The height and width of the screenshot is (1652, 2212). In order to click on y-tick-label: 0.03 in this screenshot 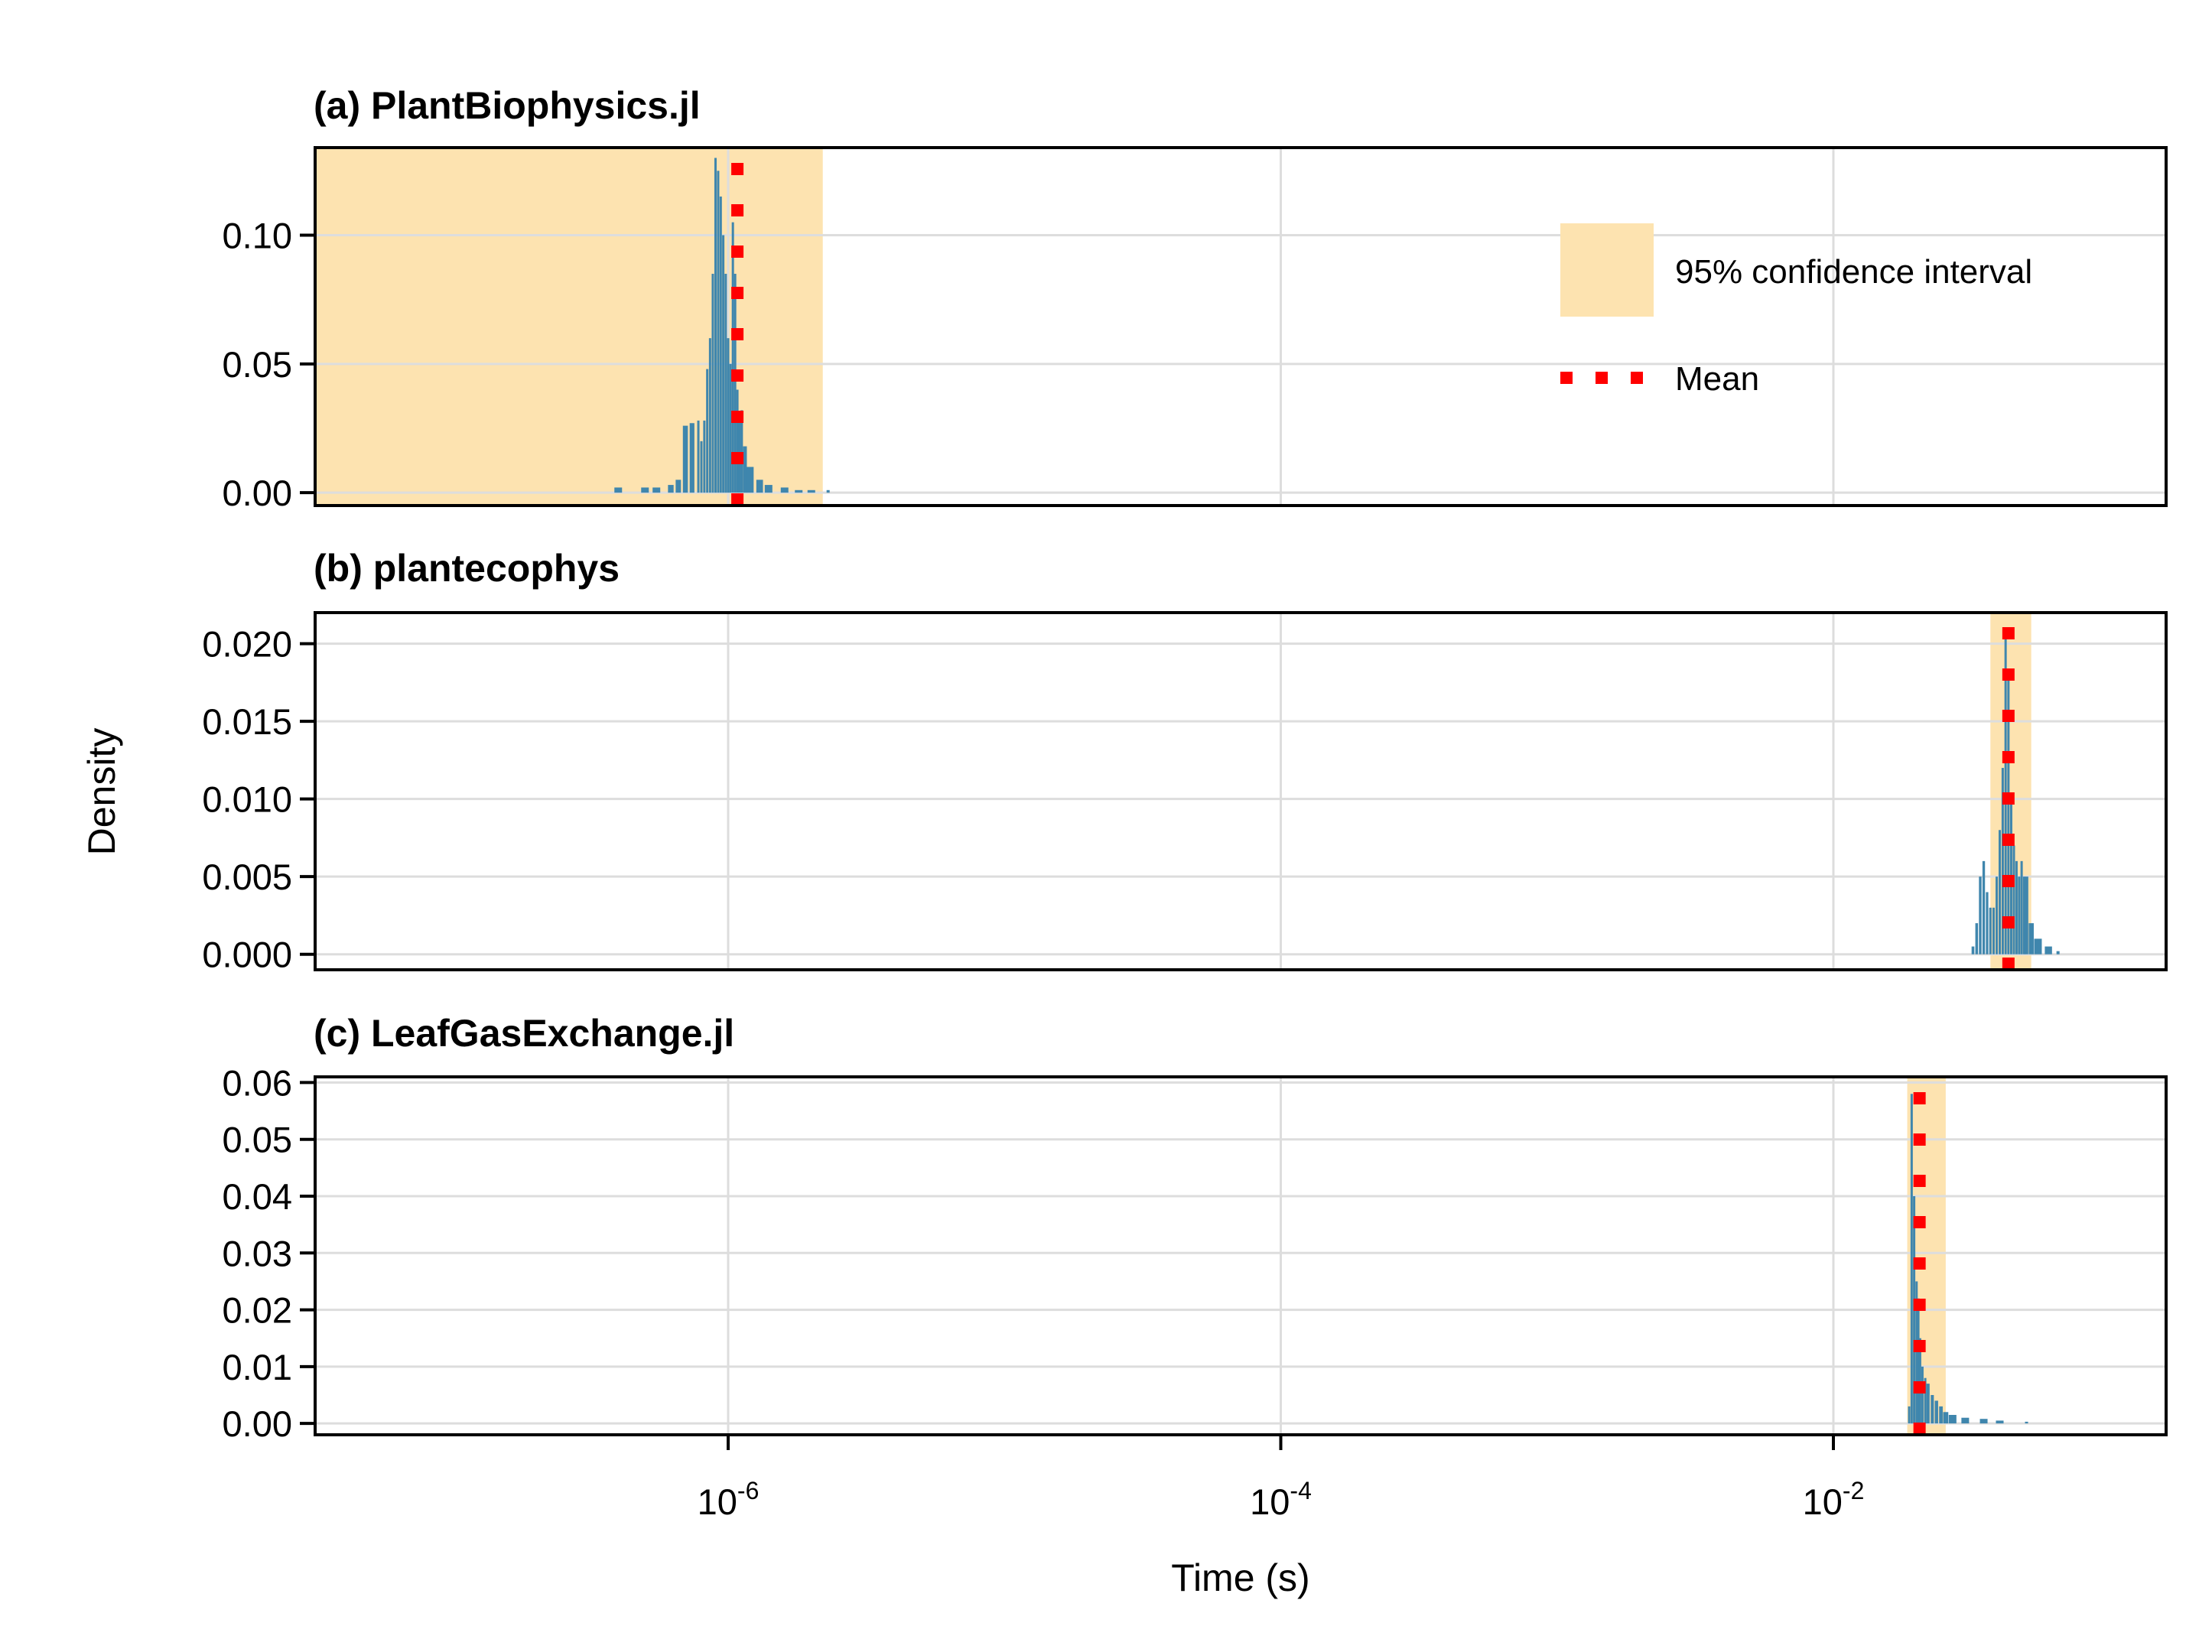, I will do `click(257, 1253)`.